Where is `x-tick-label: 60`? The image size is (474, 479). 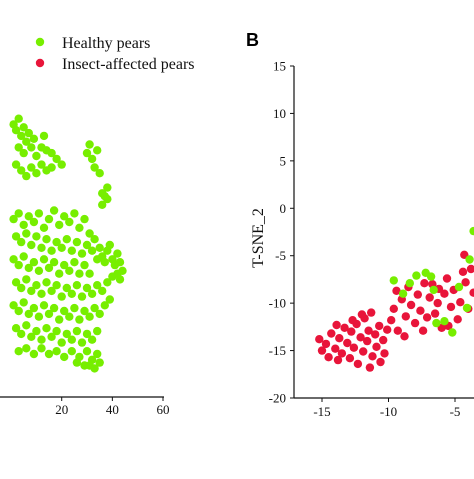
x-tick-label: 60 is located at coordinates (163, 409).